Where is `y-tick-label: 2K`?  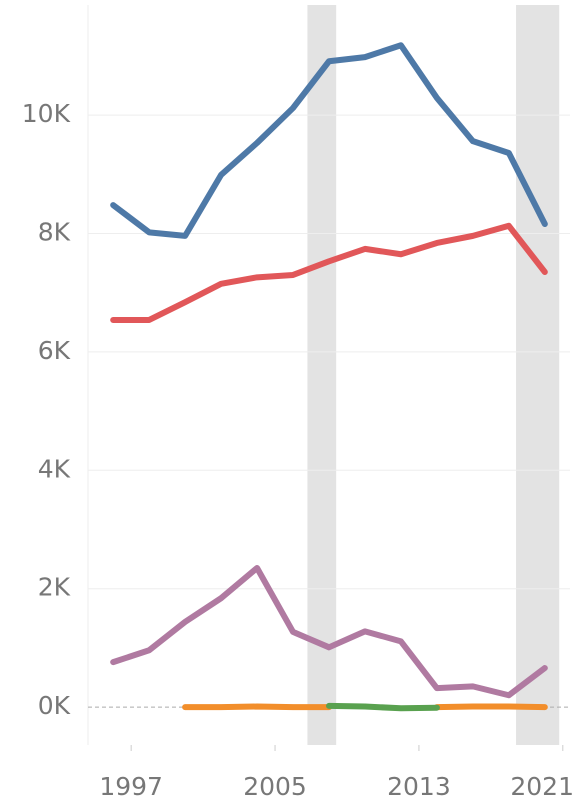
y-tick-label: 2K is located at coordinates (54, 587).